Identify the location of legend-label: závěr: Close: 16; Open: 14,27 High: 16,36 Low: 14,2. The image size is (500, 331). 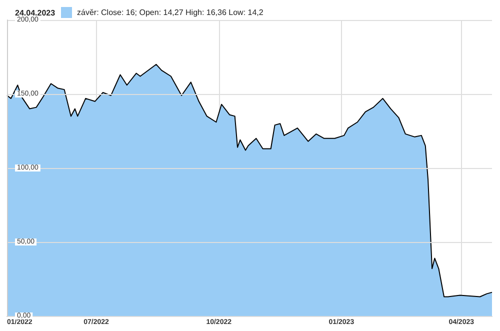
(170, 12).